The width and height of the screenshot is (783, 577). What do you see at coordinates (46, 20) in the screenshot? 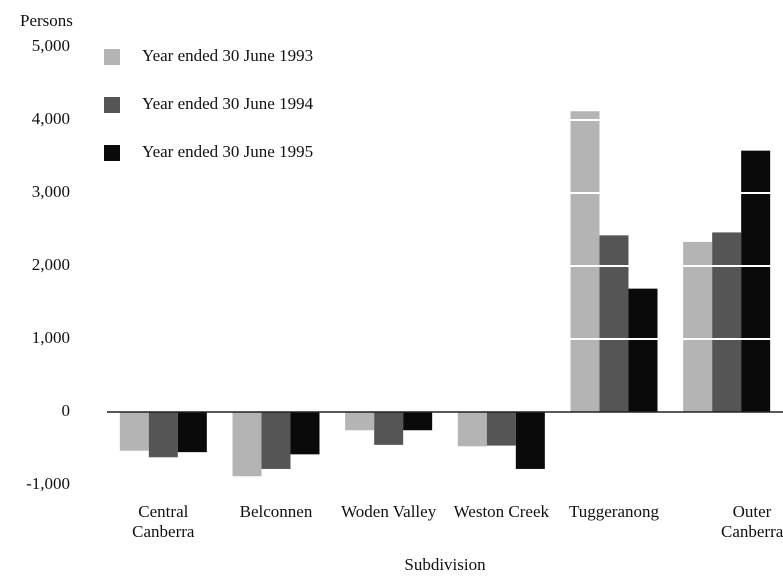
I see `y-axis-label: Persons` at bounding box center [46, 20].